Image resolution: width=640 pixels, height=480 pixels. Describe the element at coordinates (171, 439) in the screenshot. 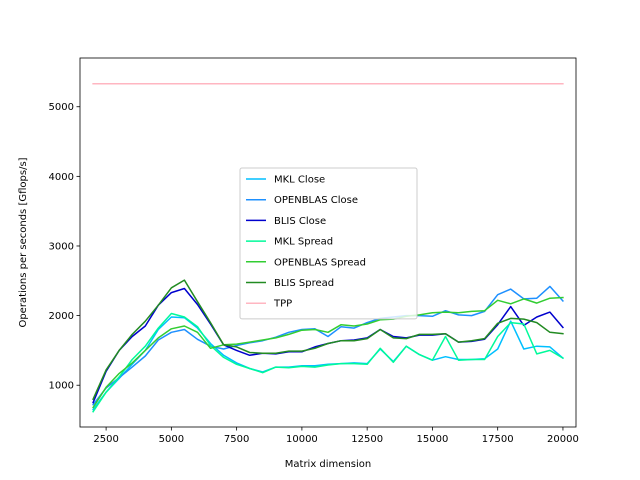

I see `x-tick-label: 5000` at that location.